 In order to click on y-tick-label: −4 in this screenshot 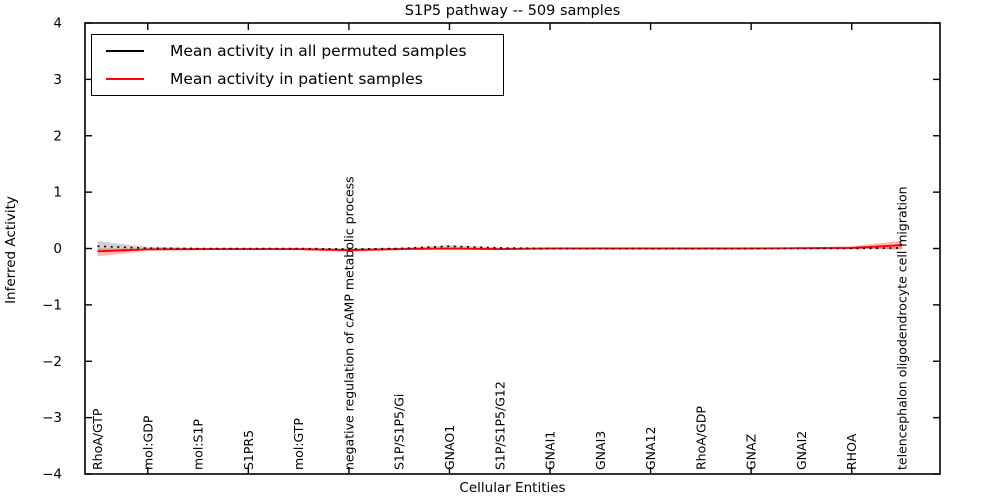, I will do `click(52, 475)`.